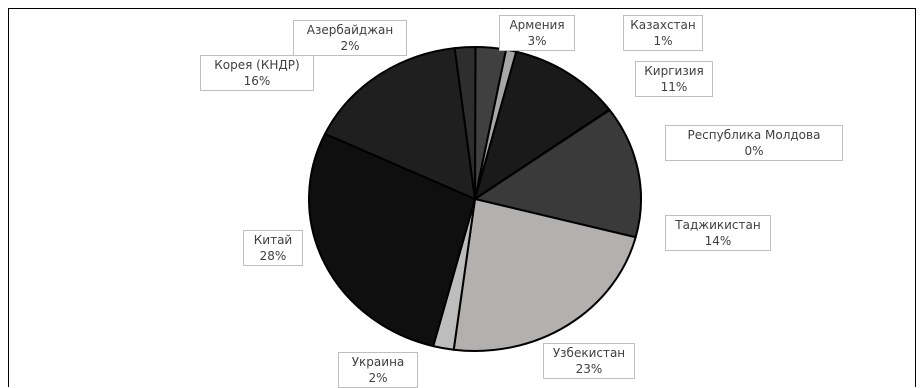 The height and width of the screenshot is (388, 924). Describe the element at coordinates (718, 241) in the screenshot. I see `data-label-value: 14%` at that location.